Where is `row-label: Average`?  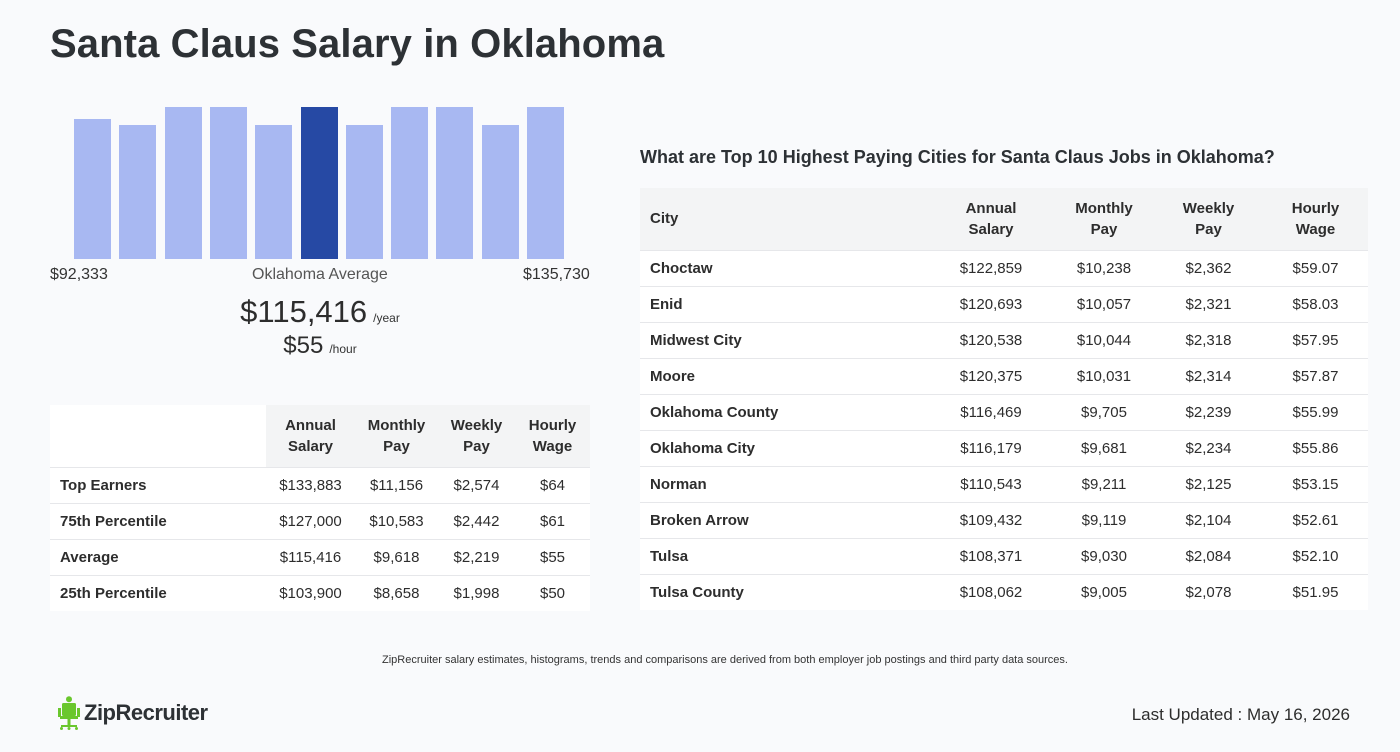 row-label: Average is located at coordinates (158, 556).